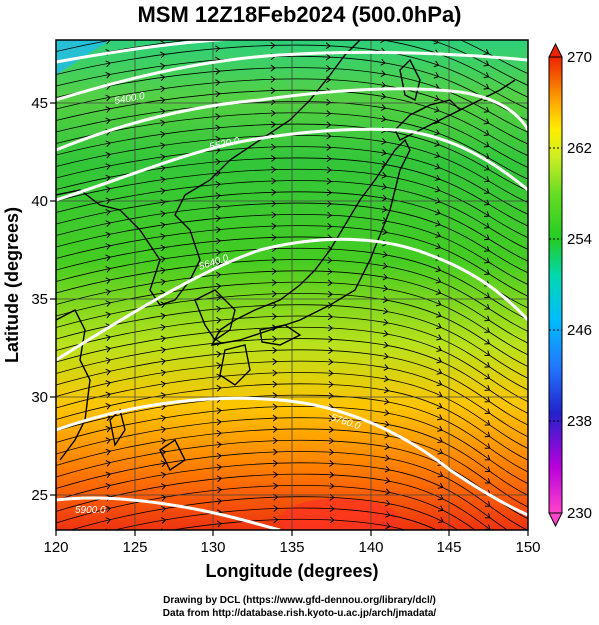  What do you see at coordinates (579, 421) in the screenshot?
I see `colorbar-label: 238` at bounding box center [579, 421].